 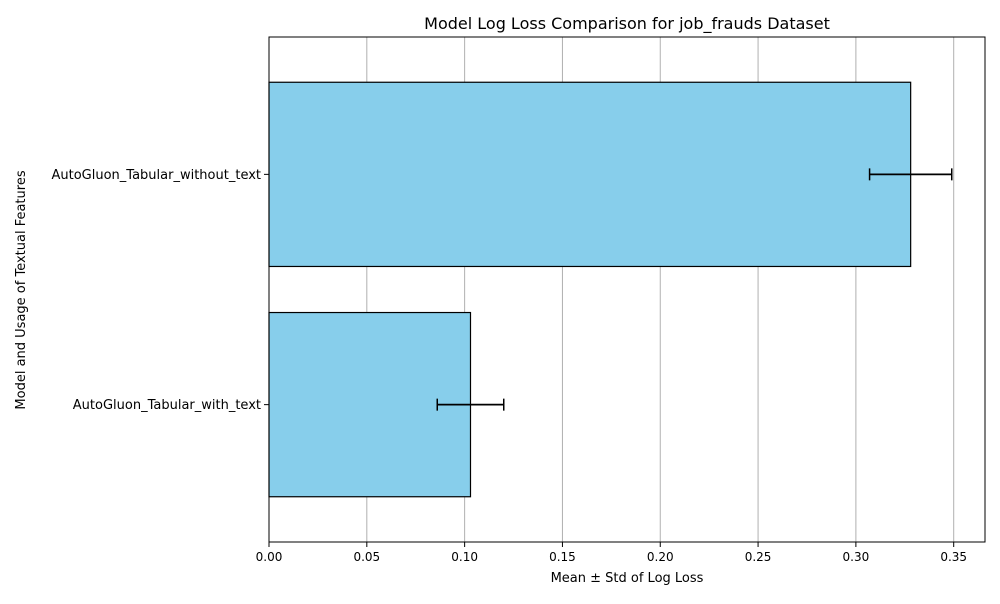 I want to click on x-tick-label-3: 0.15, so click(x=562, y=557).